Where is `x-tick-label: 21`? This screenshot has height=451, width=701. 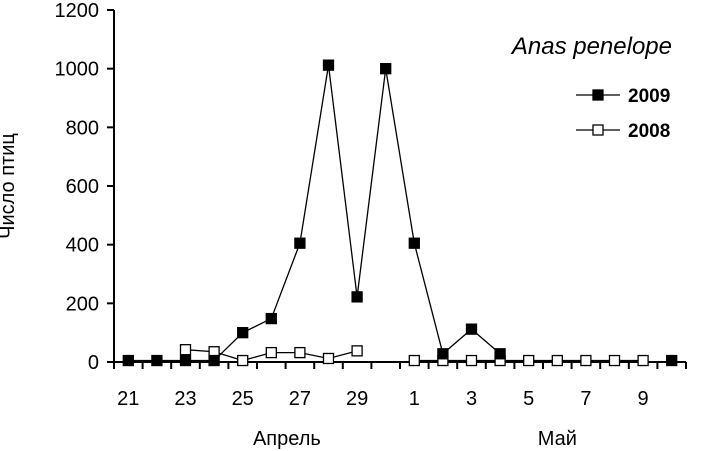
x-tick-label: 21 is located at coordinates (128, 399).